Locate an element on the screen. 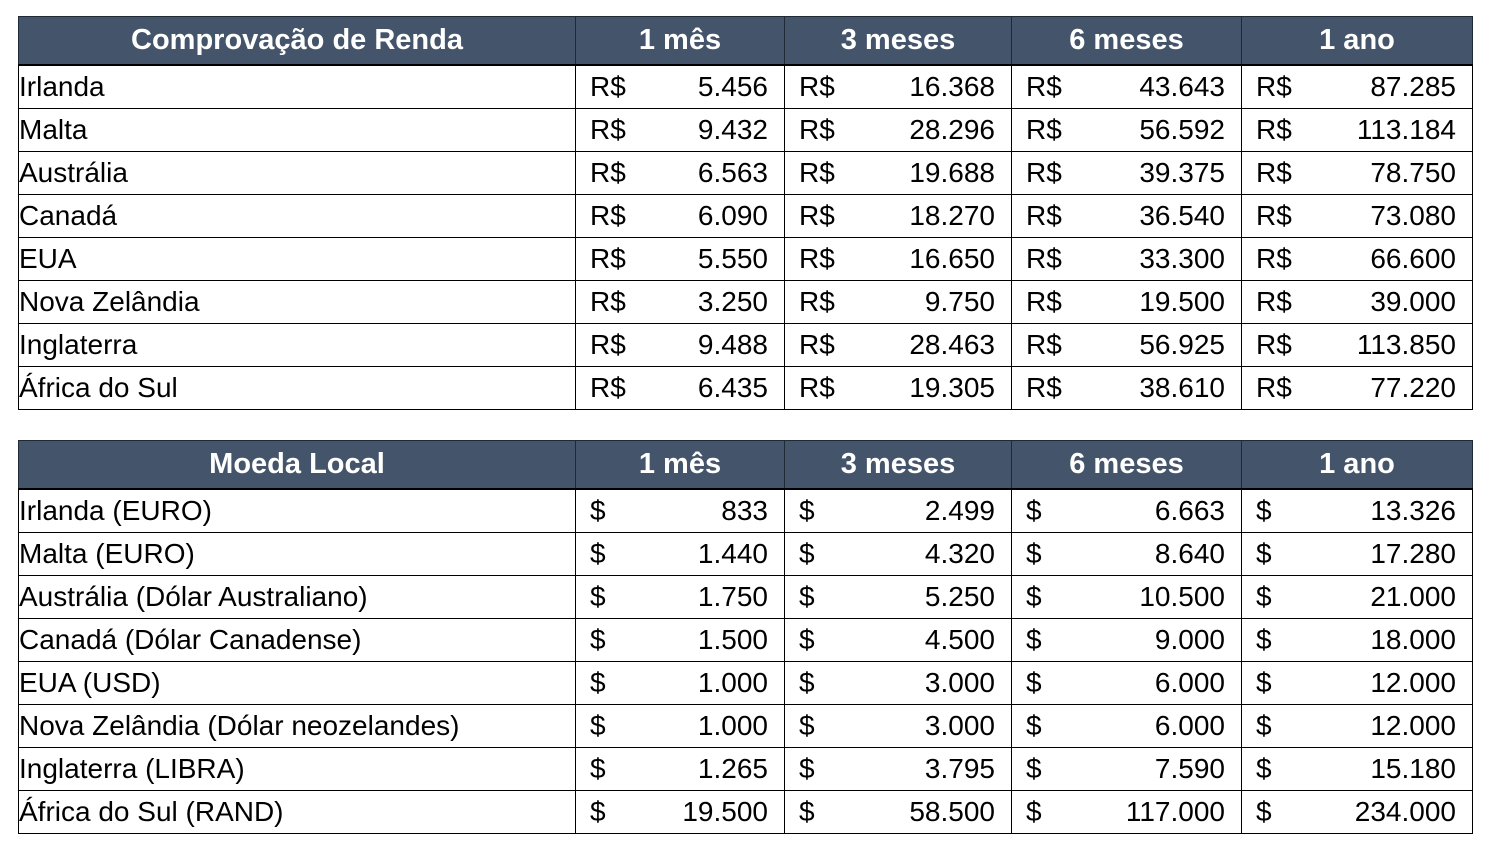  amount-cell: R$ 19.500 is located at coordinates (1126, 302).